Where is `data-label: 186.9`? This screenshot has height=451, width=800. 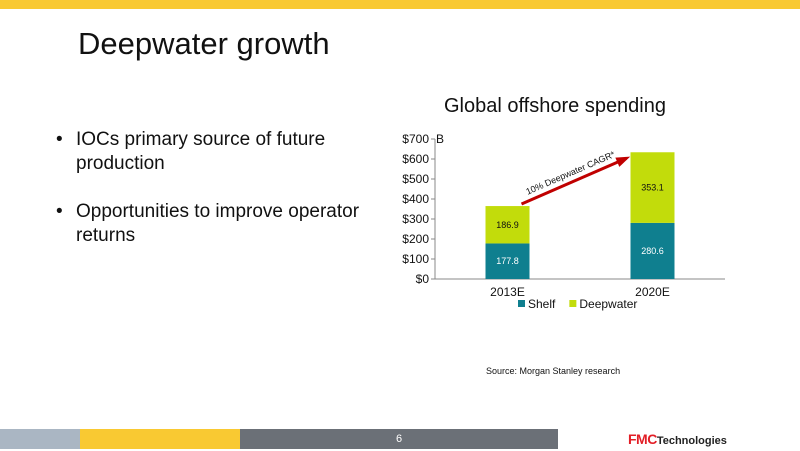
data-label: 186.9 is located at coordinates (507, 225).